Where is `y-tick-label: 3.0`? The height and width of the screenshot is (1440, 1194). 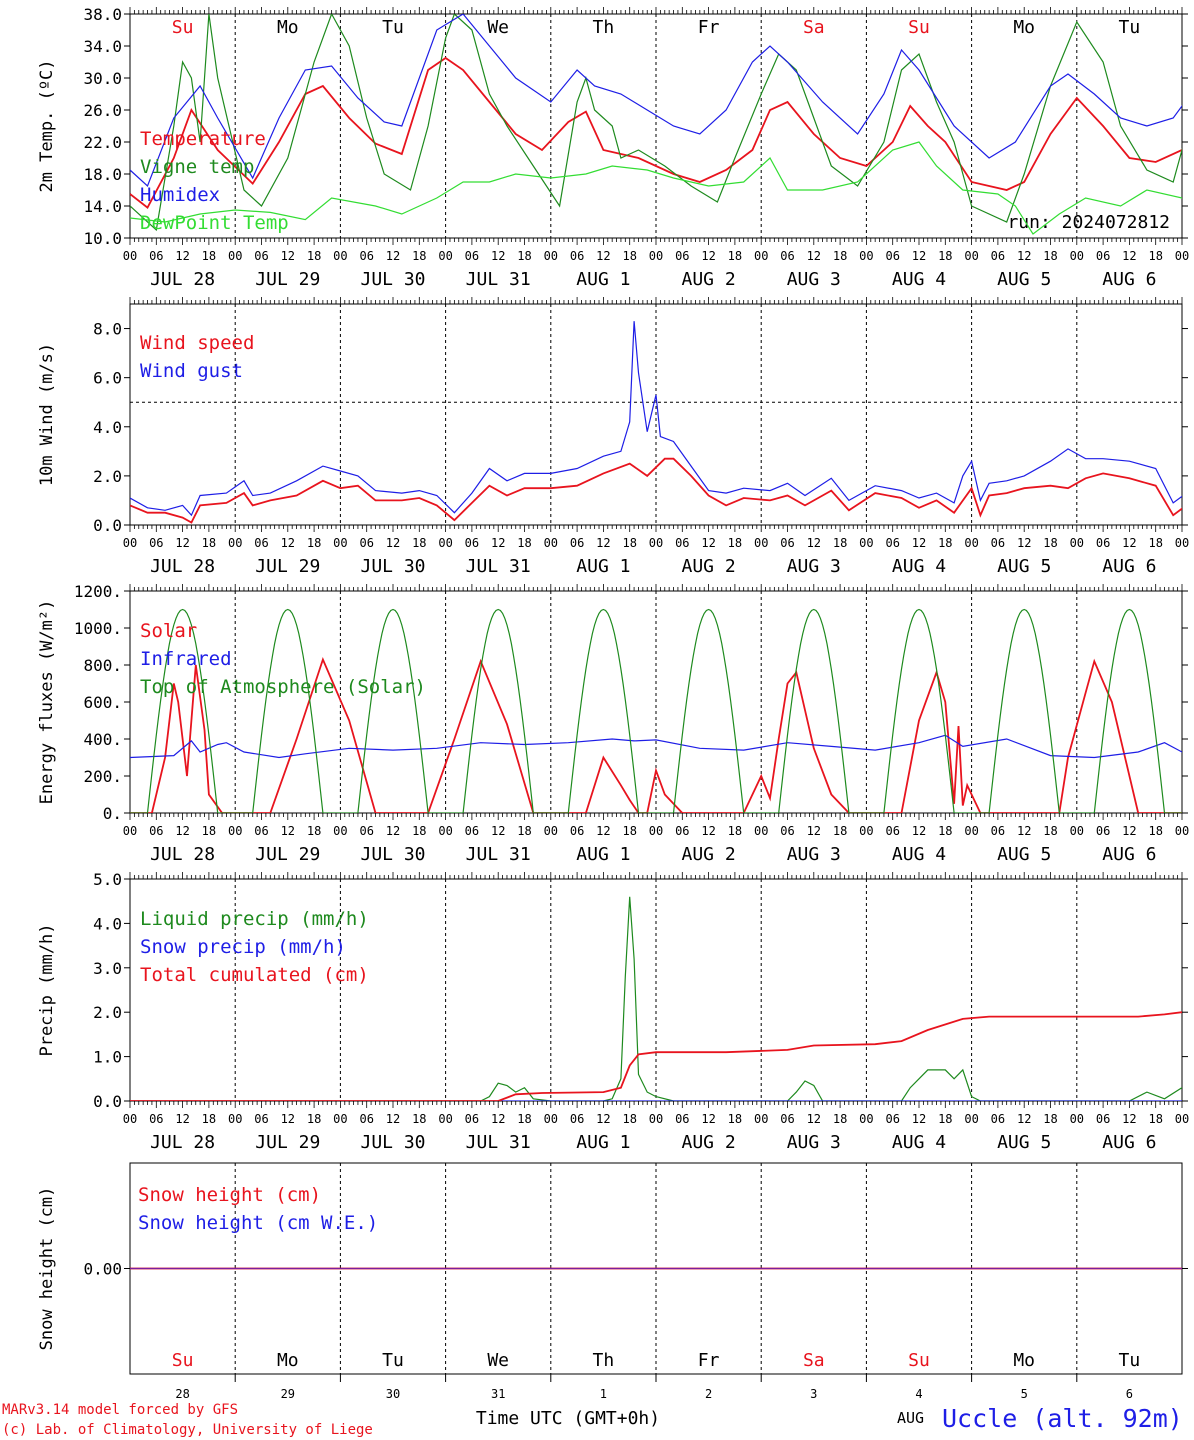
y-tick-label: 3.0 is located at coordinates (107, 968).